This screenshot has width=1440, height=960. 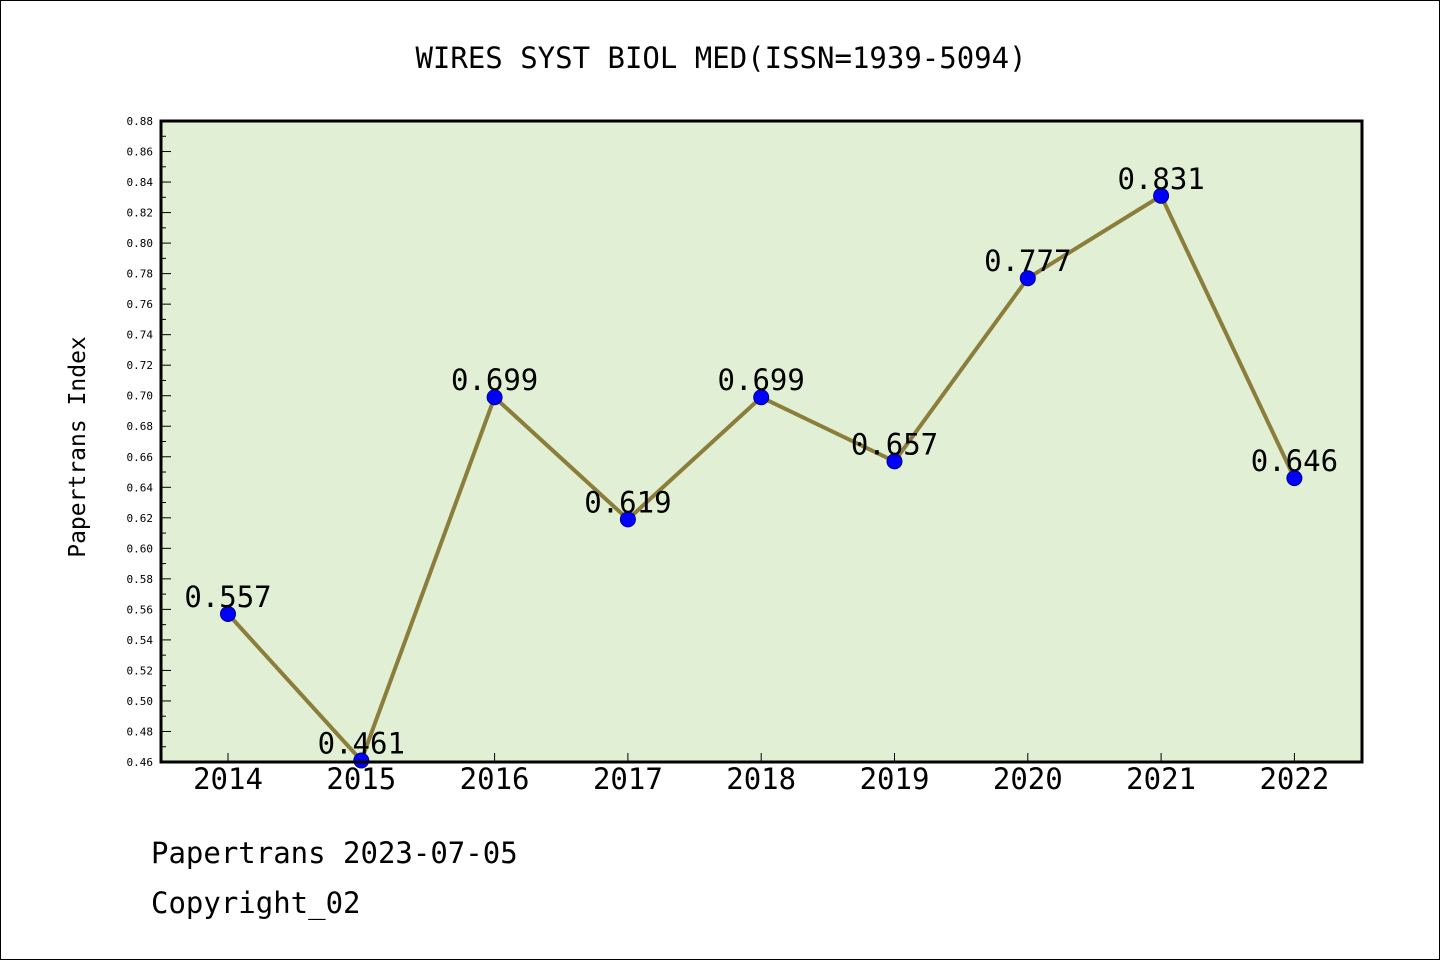 What do you see at coordinates (78, 447) in the screenshot?
I see `y-axis-label: Papertrans Index` at bounding box center [78, 447].